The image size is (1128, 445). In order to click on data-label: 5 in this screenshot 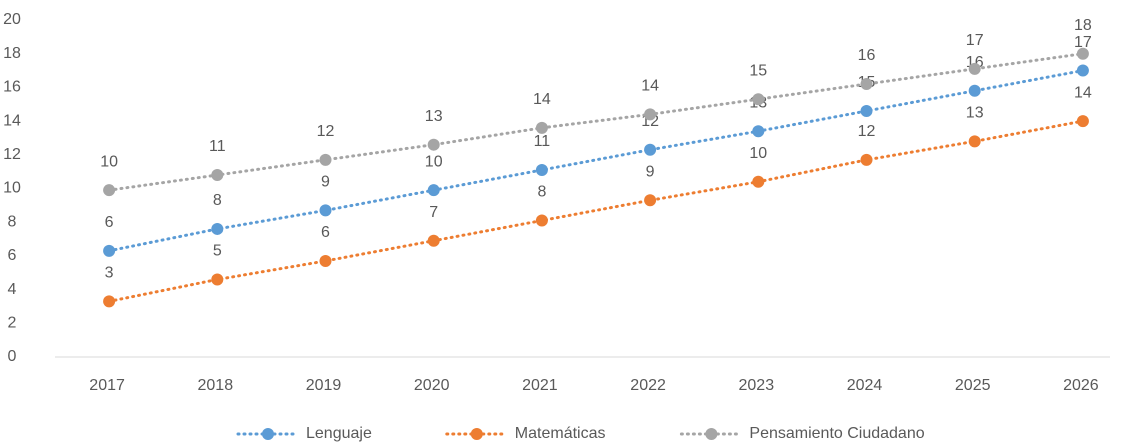, I will do `click(217, 251)`.